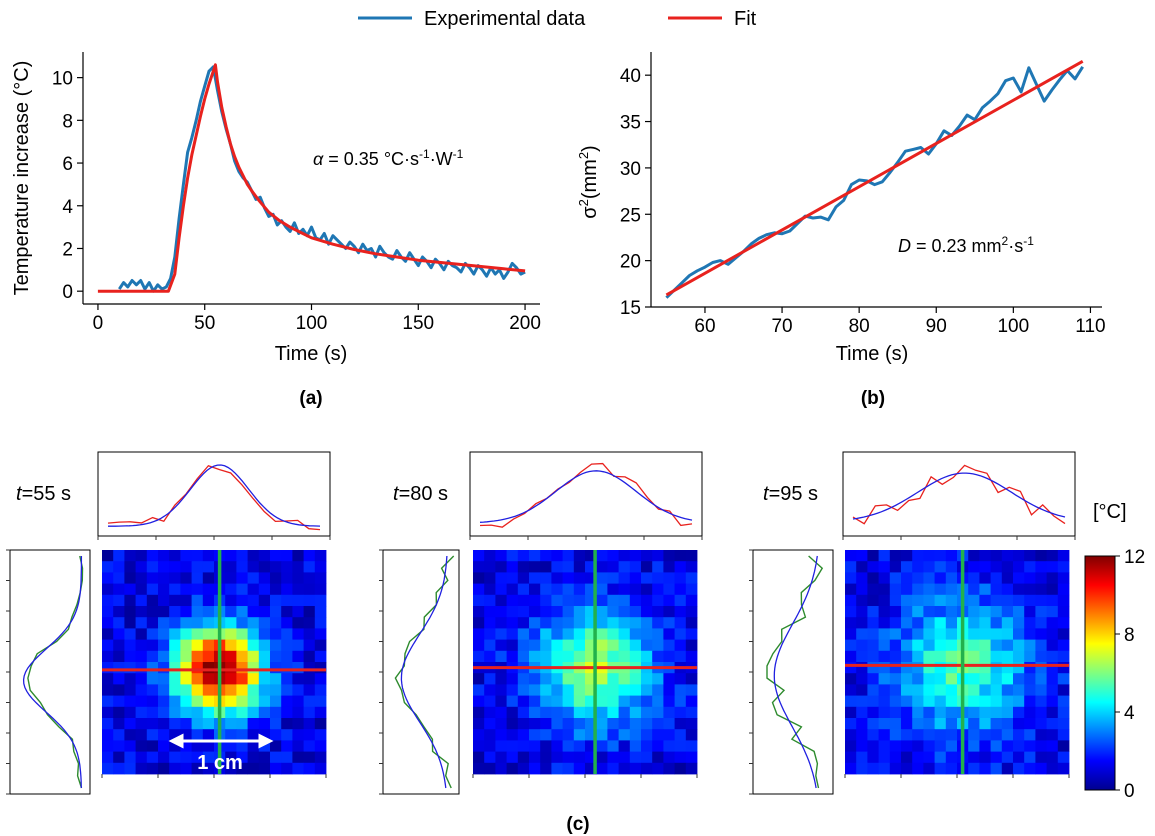 The height and width of the screenshot is (836, 1155). Describe the element at coordinates (630, 123) in the screenshot. I see `panel-b-ytick-label: 35` at that location.